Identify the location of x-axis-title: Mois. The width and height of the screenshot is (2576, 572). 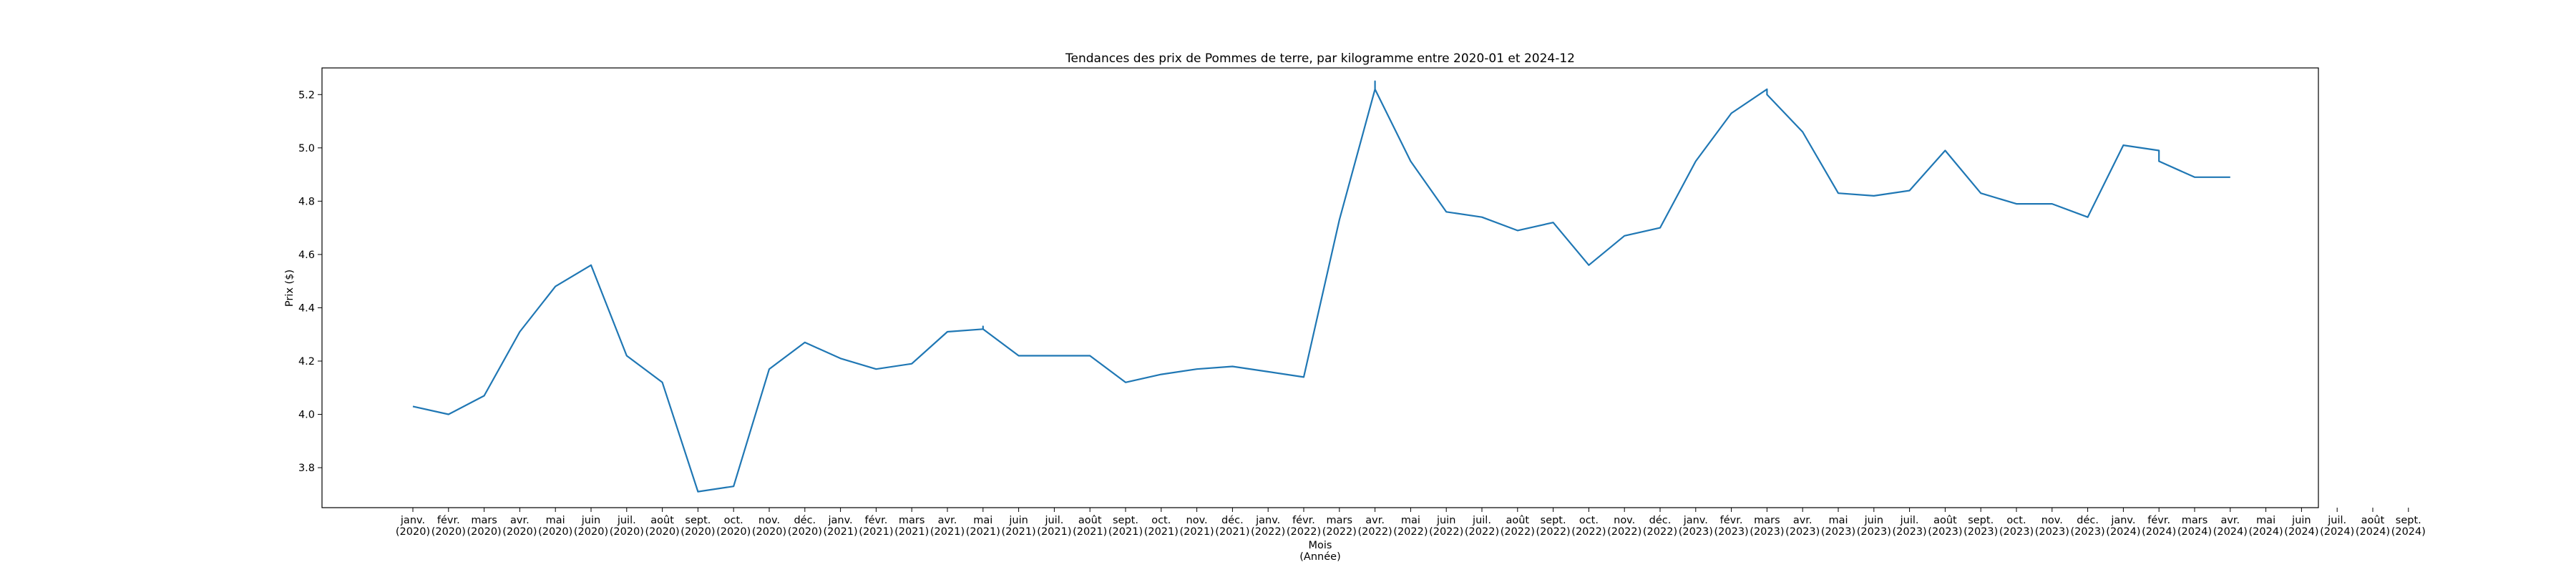
(1320, 545).